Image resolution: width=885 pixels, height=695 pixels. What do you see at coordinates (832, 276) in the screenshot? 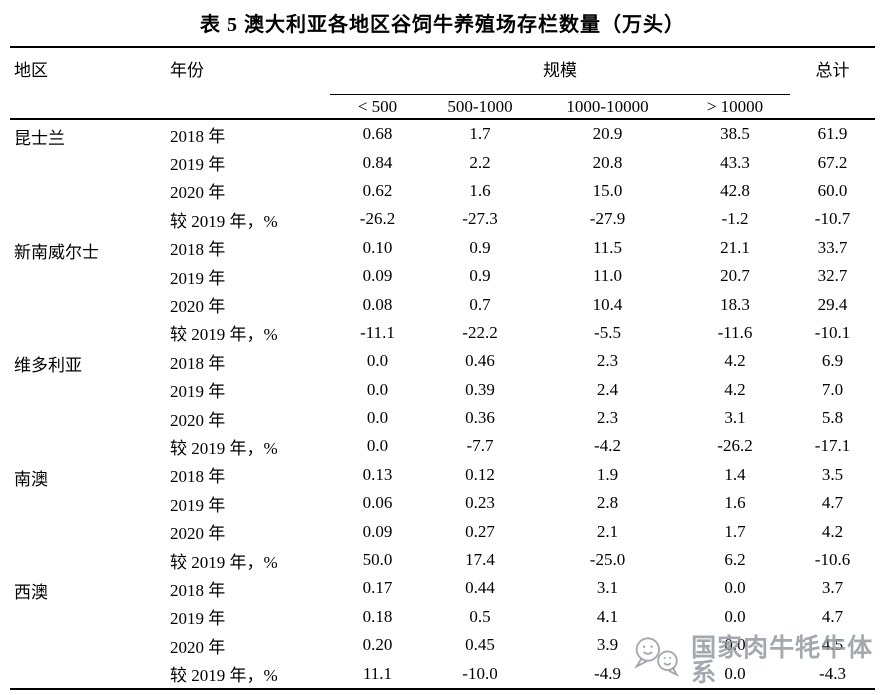
I see `value-cell: 32.7` at bounding box center [832, 276].